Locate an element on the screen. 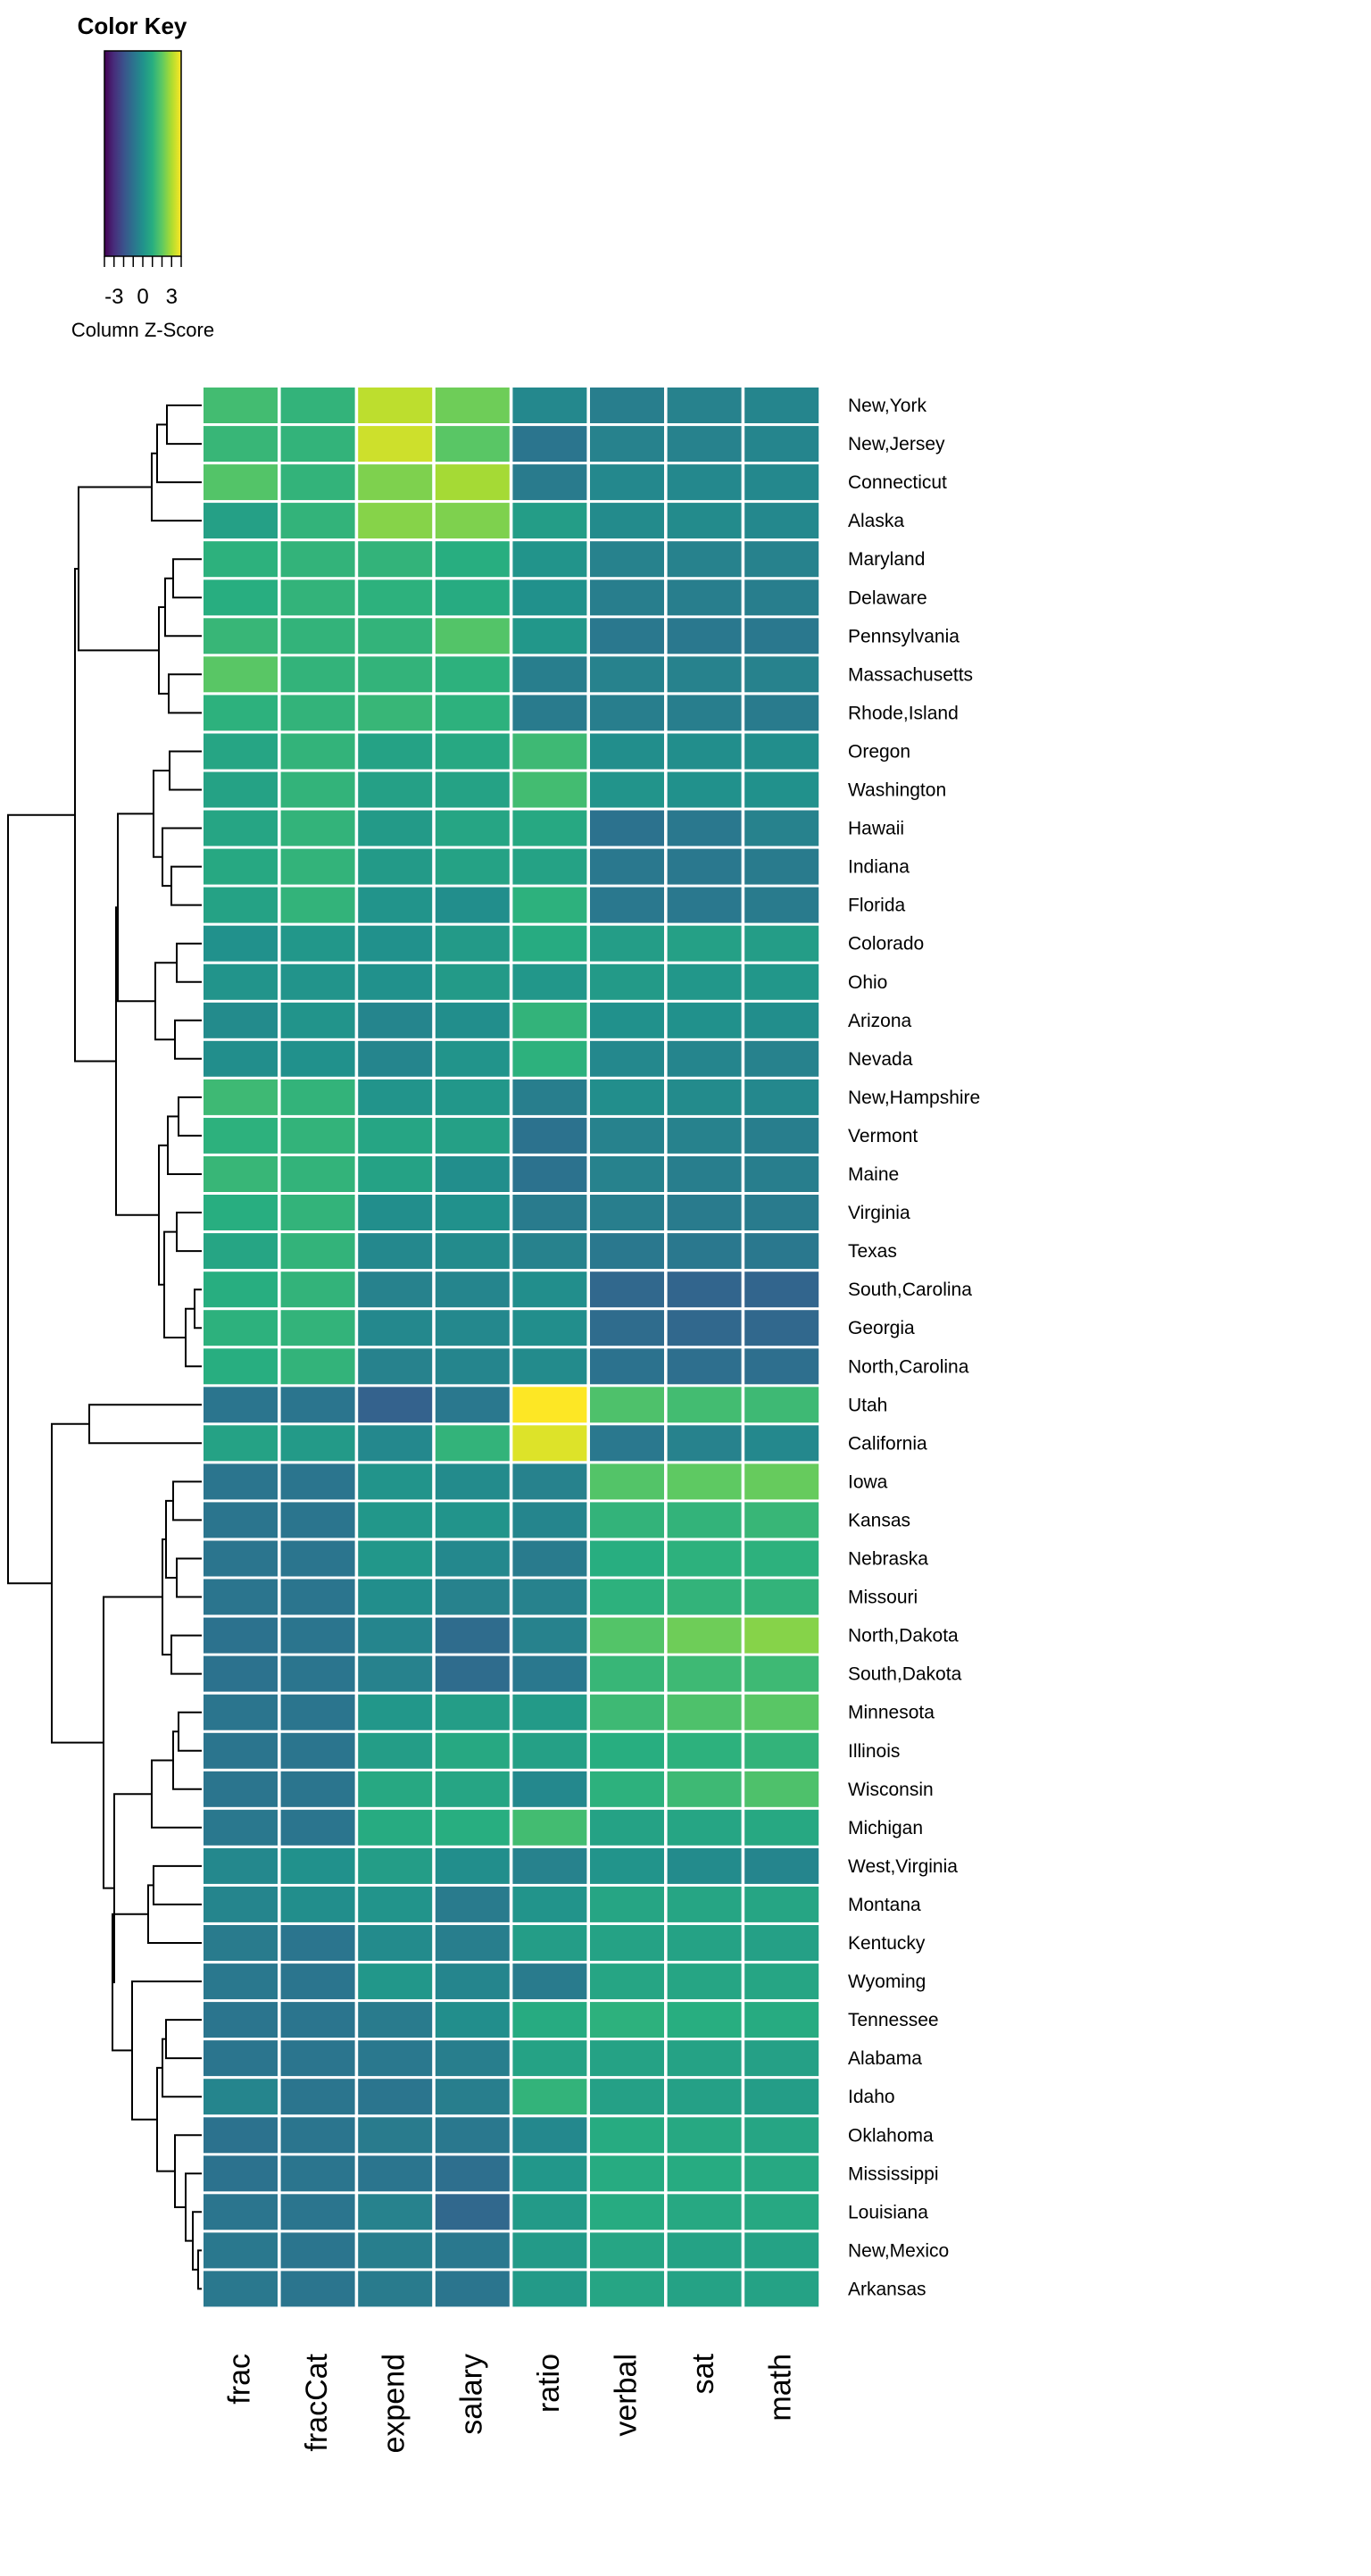  row-label: Massachusetts is located at coordinates (910, 674).